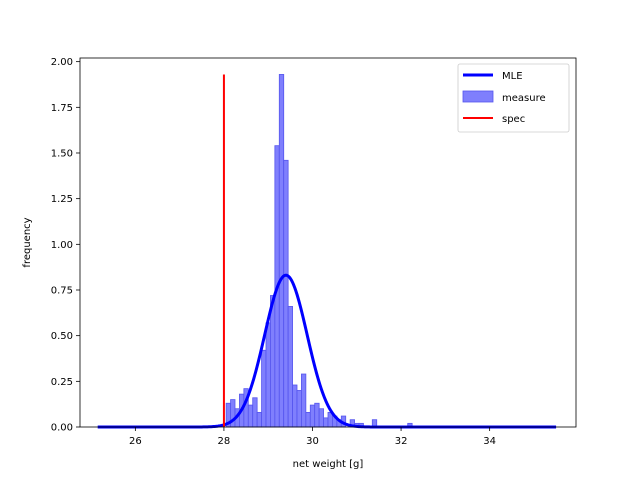 This screenshot has width=640, height=480. I want to click on y-axis-ticks: 0.00 0.25 0.50 0.75 1.00 1.25 1.50 1.75 2.00, so click(65, 245).